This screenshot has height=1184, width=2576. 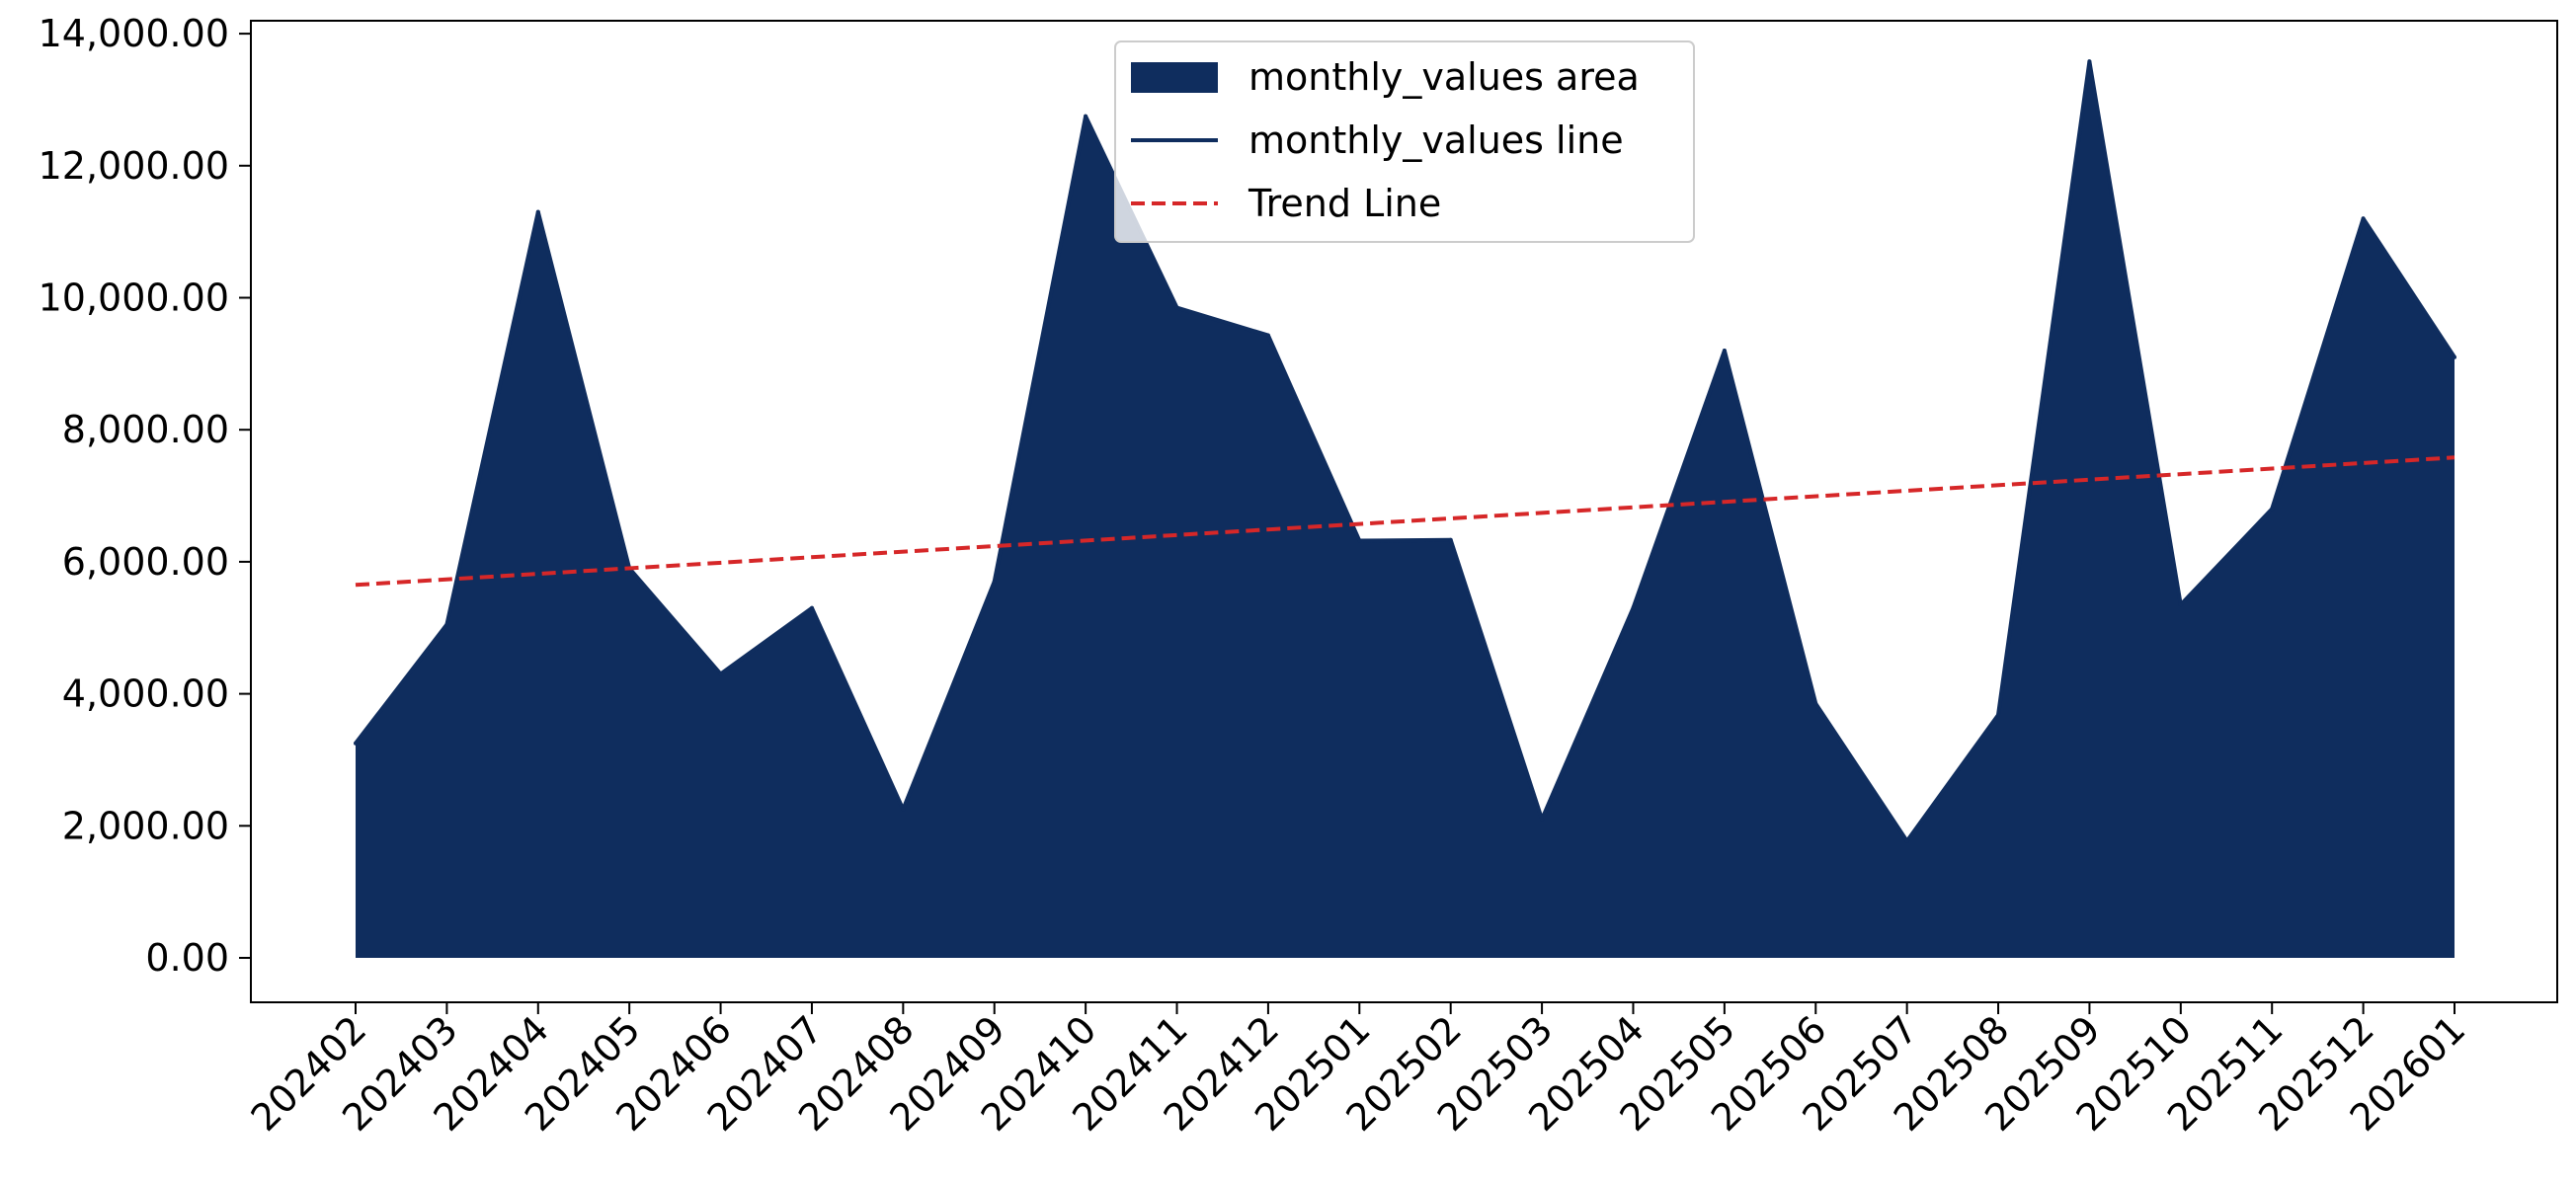 I want to click on legend-label-area: monthly_values area, so click(x=1444, y=77).